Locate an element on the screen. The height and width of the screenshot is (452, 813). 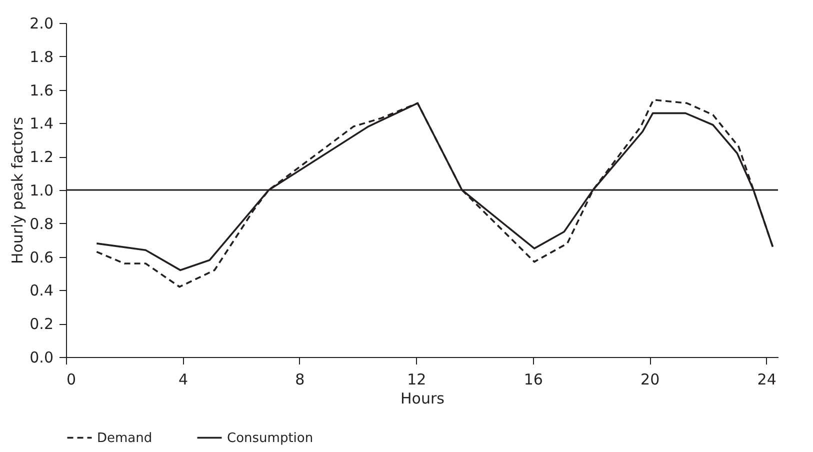
y-tick-label: 1.8 is located at coordinates (42, 57).